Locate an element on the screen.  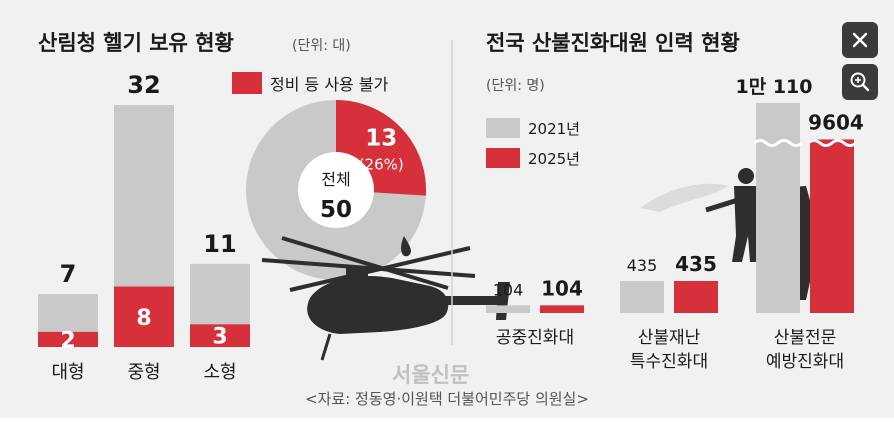
personnel-category-label: 예방진화대 is located at coordinates (805, 362).